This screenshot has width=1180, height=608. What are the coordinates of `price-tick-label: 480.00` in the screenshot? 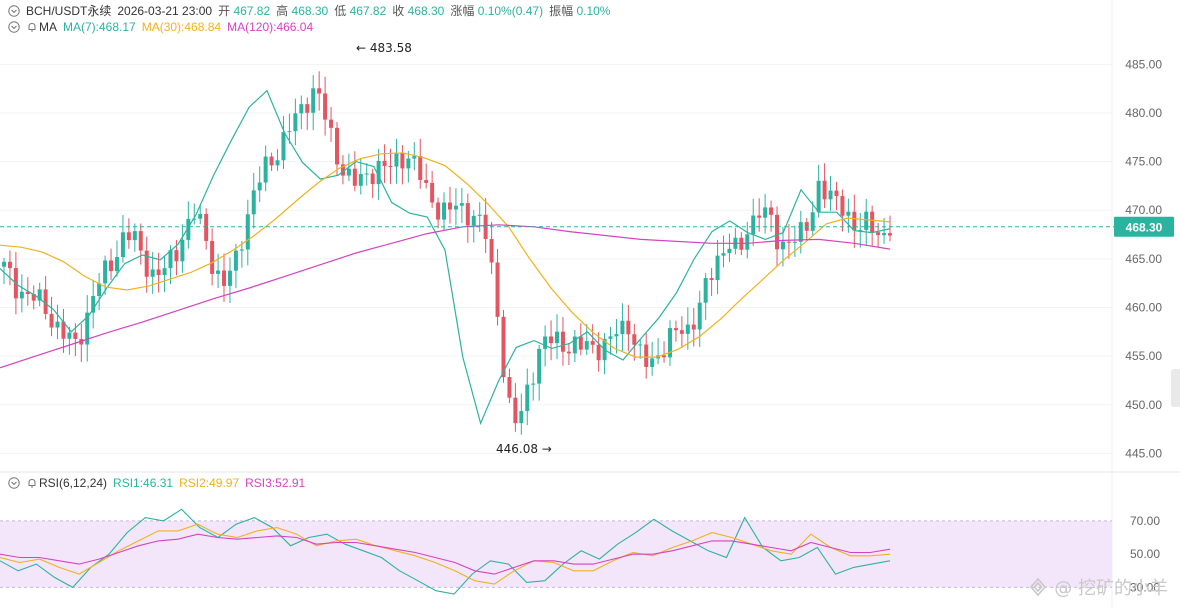 It's located at (1143, 113).